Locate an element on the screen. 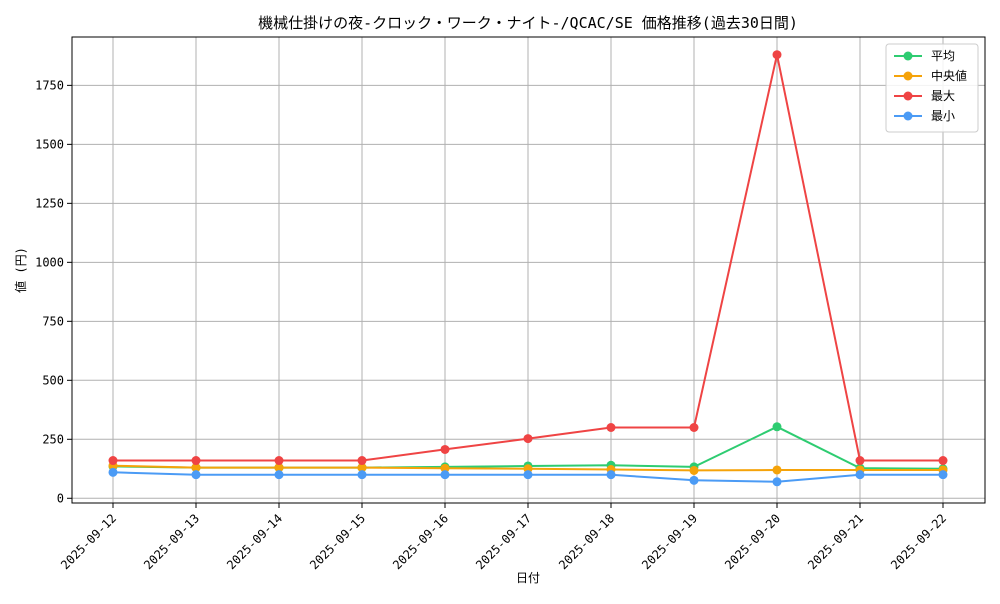 The image size is (1000, 604). x-tick-label: 2025-09-16 is located at coordinates (420, 541).